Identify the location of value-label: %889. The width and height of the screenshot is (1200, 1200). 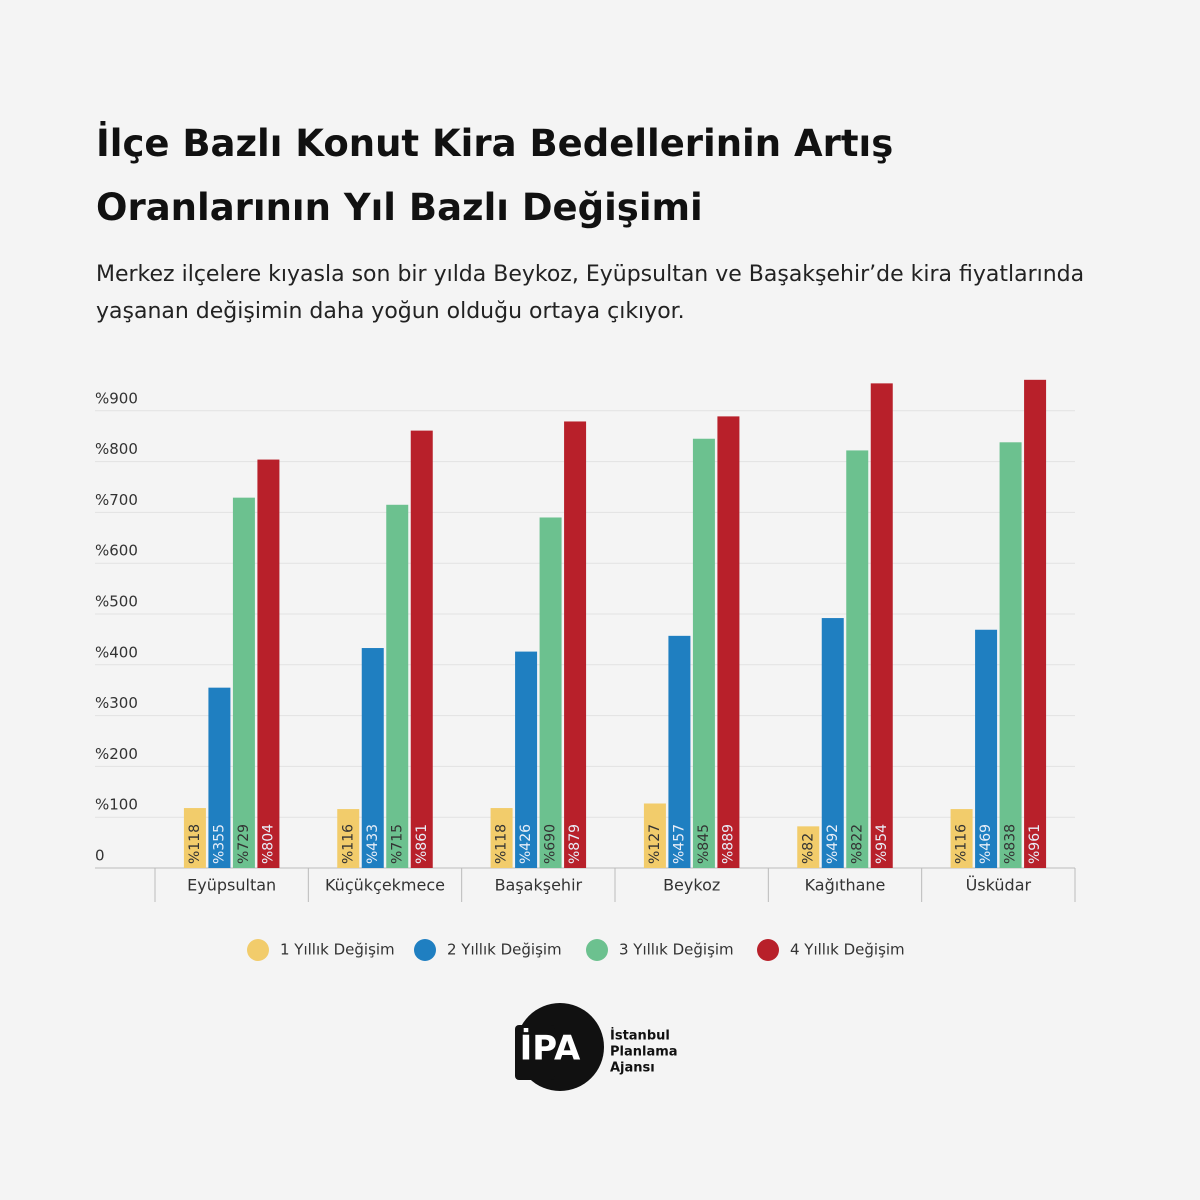
(728, 844).